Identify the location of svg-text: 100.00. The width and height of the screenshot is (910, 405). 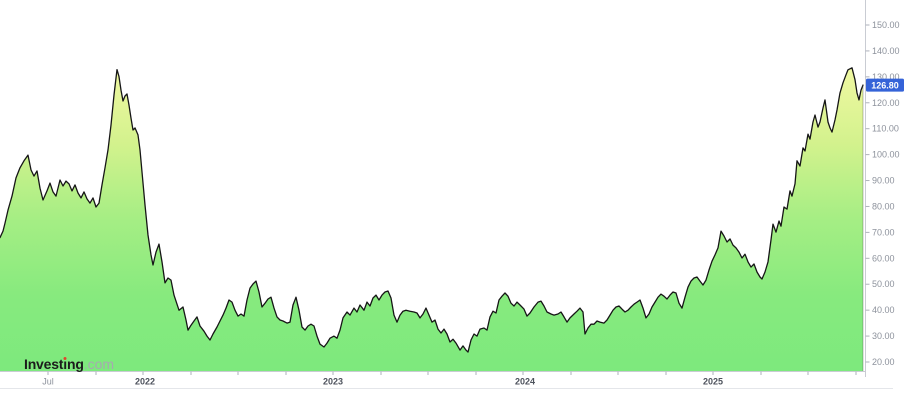
(886, 155).